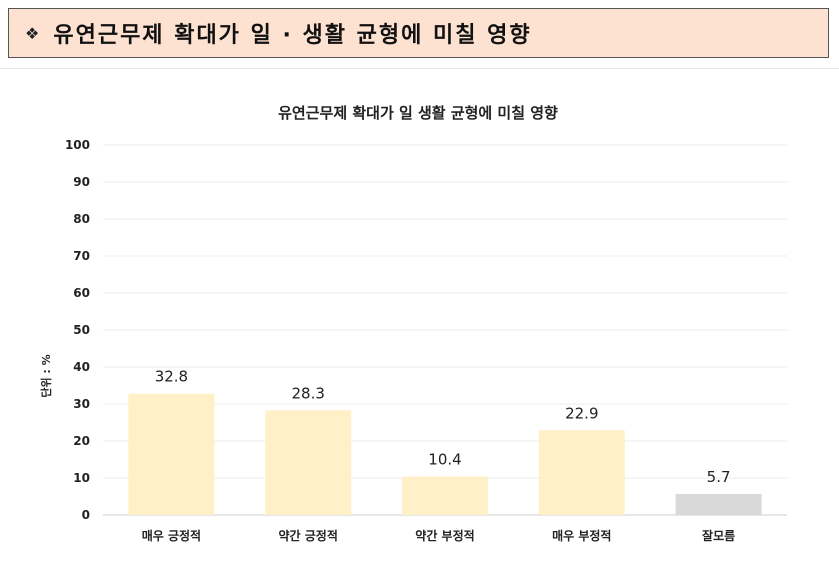 This screenshot has width=839, height=575. Describe the element at coordinates (581, 535) in the screenshot. I see `x-tick-label: 매우 부정적` at that location.